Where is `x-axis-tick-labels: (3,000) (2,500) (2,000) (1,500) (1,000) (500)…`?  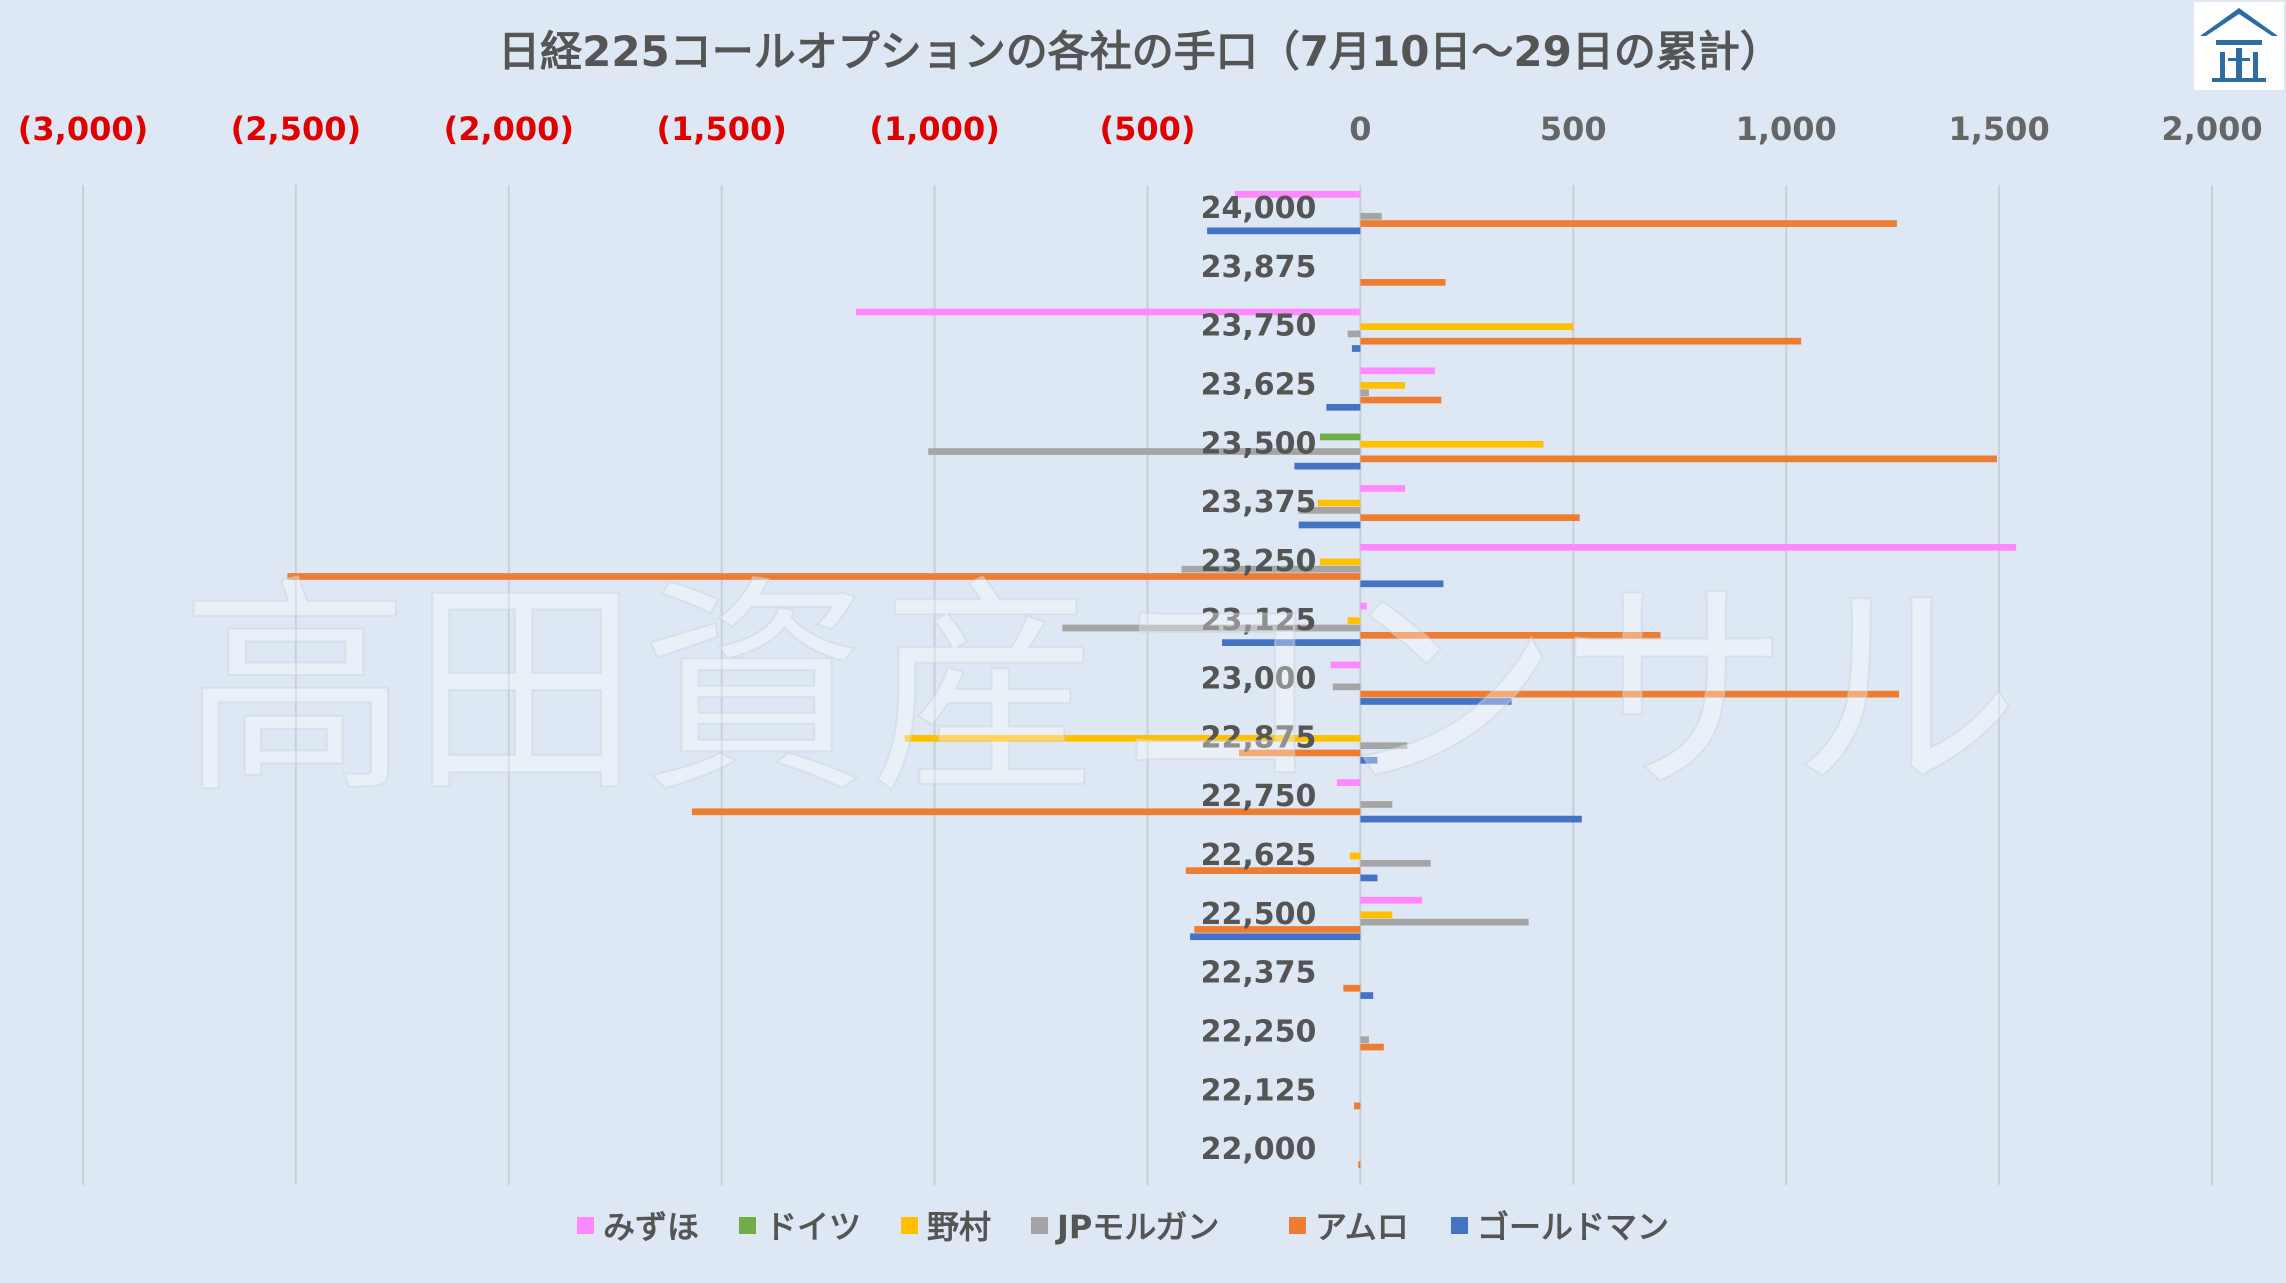
x-axis-tick-labels: (3,000) (2,500) (2,000) (1,500) (1,000) (500)… is located at coordinates (1140, 129).